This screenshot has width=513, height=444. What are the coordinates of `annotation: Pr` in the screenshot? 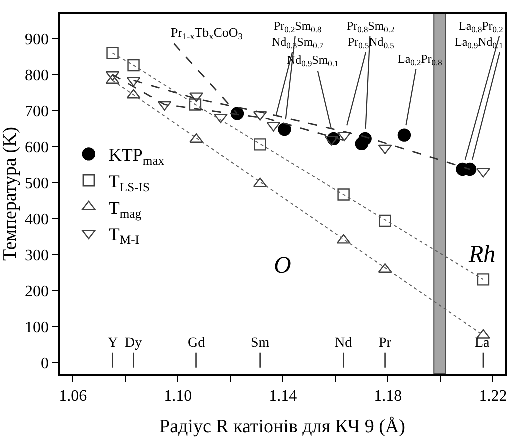 It's located at (385, 343).